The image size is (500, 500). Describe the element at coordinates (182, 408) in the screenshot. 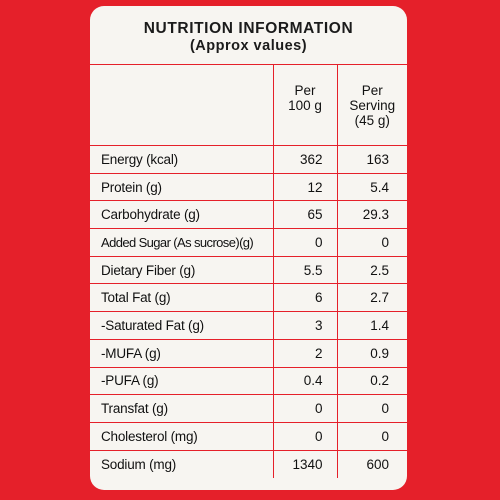

I see `nutrient-name: Transfat (g)` at that location.